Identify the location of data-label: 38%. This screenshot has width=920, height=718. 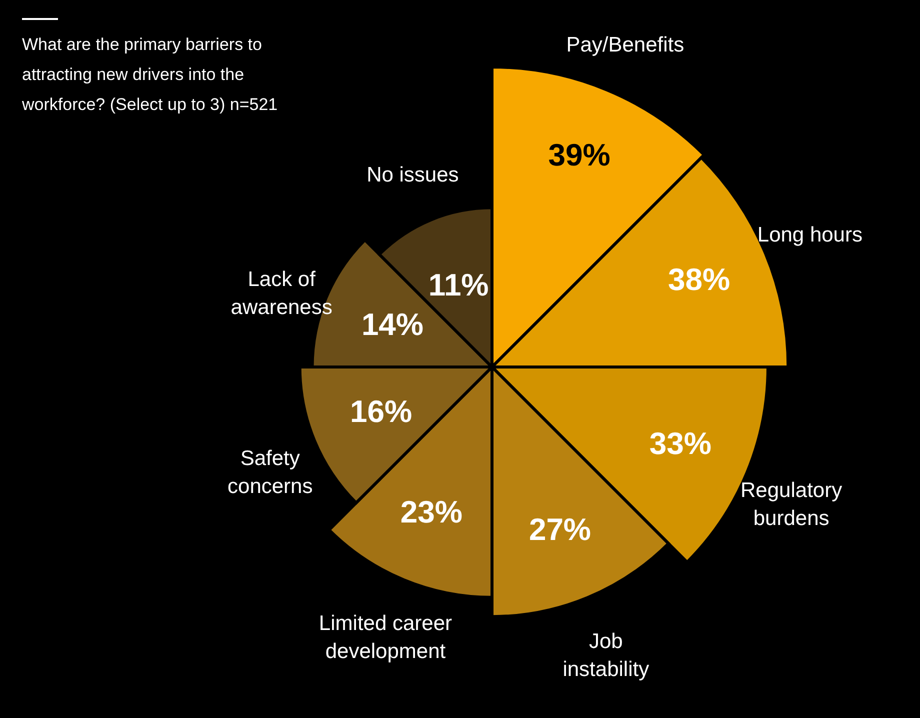
(699, 280).